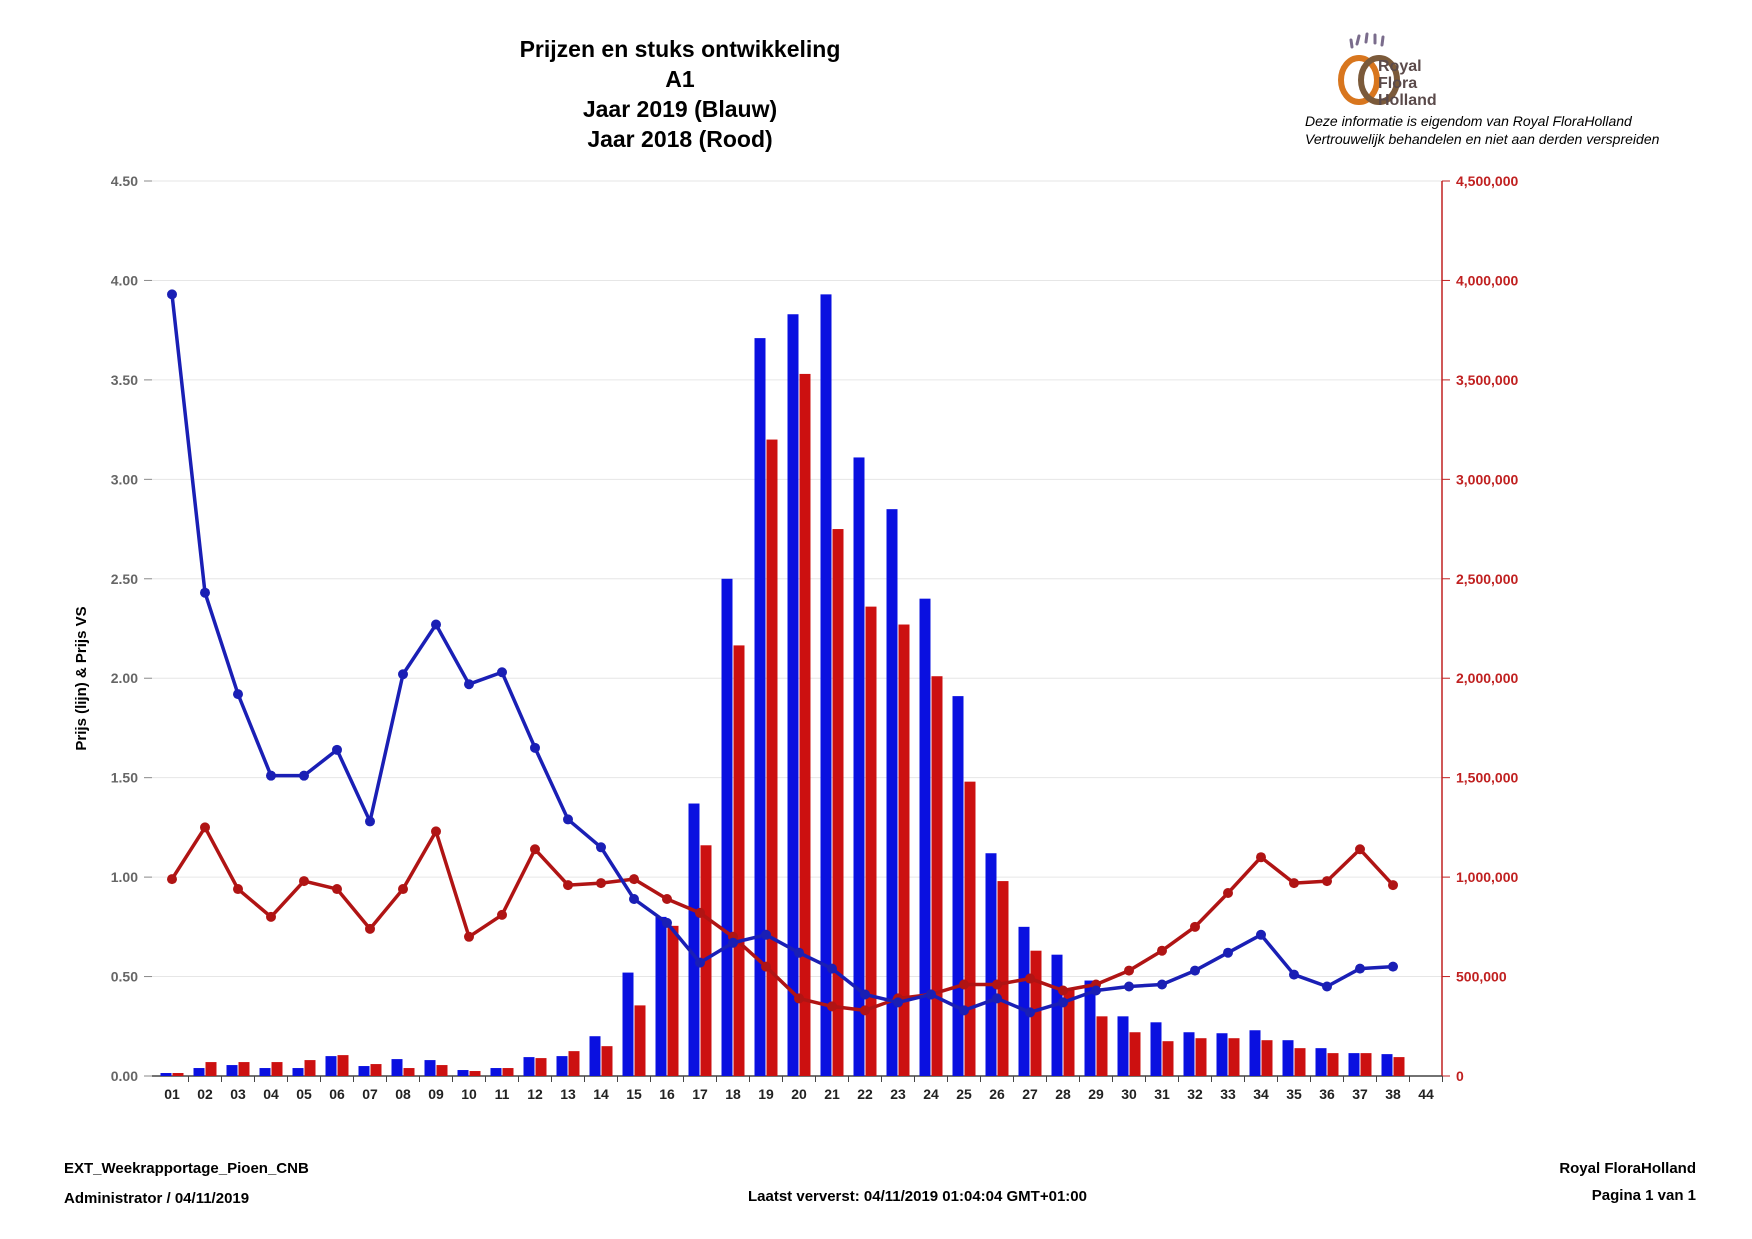 The image size is (1752, 1239). Describe the element at coordinates (997, 1094) in the screenshot. I see `x-tick-label: 26` at that location.